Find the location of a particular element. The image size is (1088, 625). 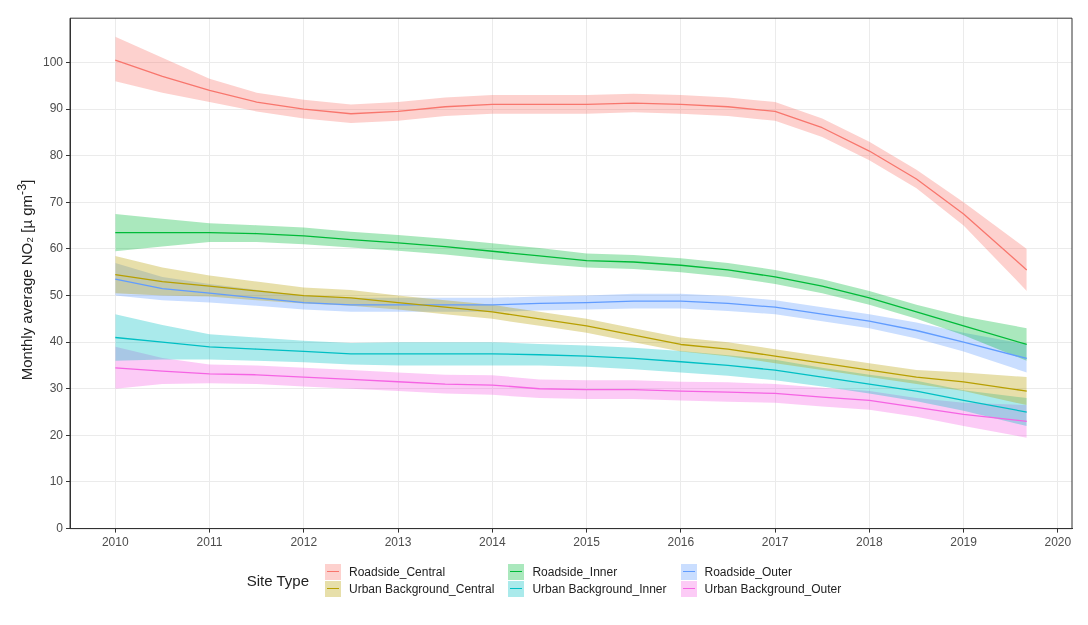

y-tick-label: 30 is located at coordinates (56, 388).